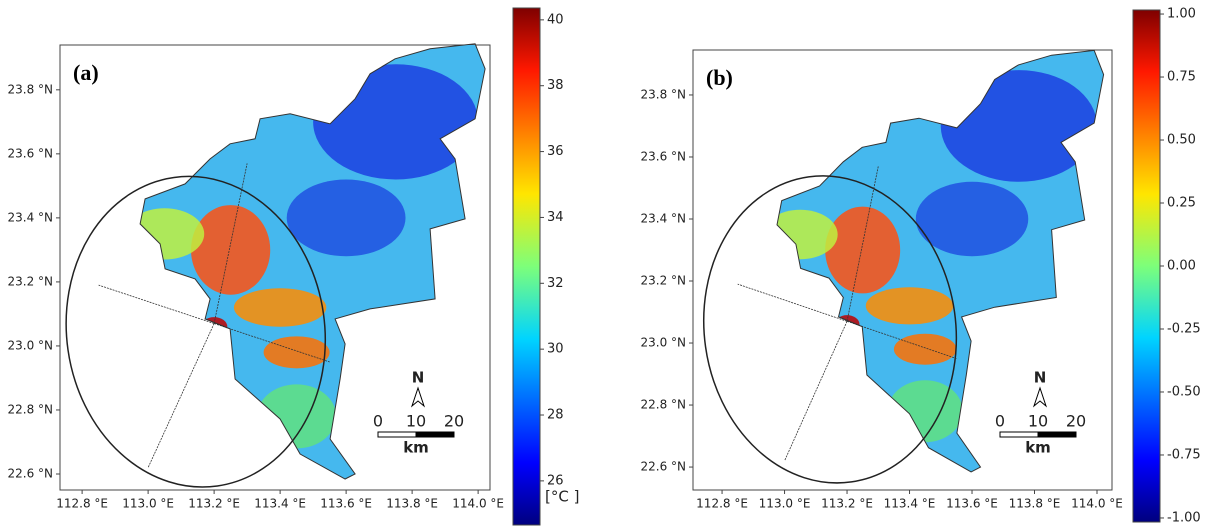 This screenshot has height=531, width=1215. I want to click on colorbar-tick-label: 36, so click(555, 151).